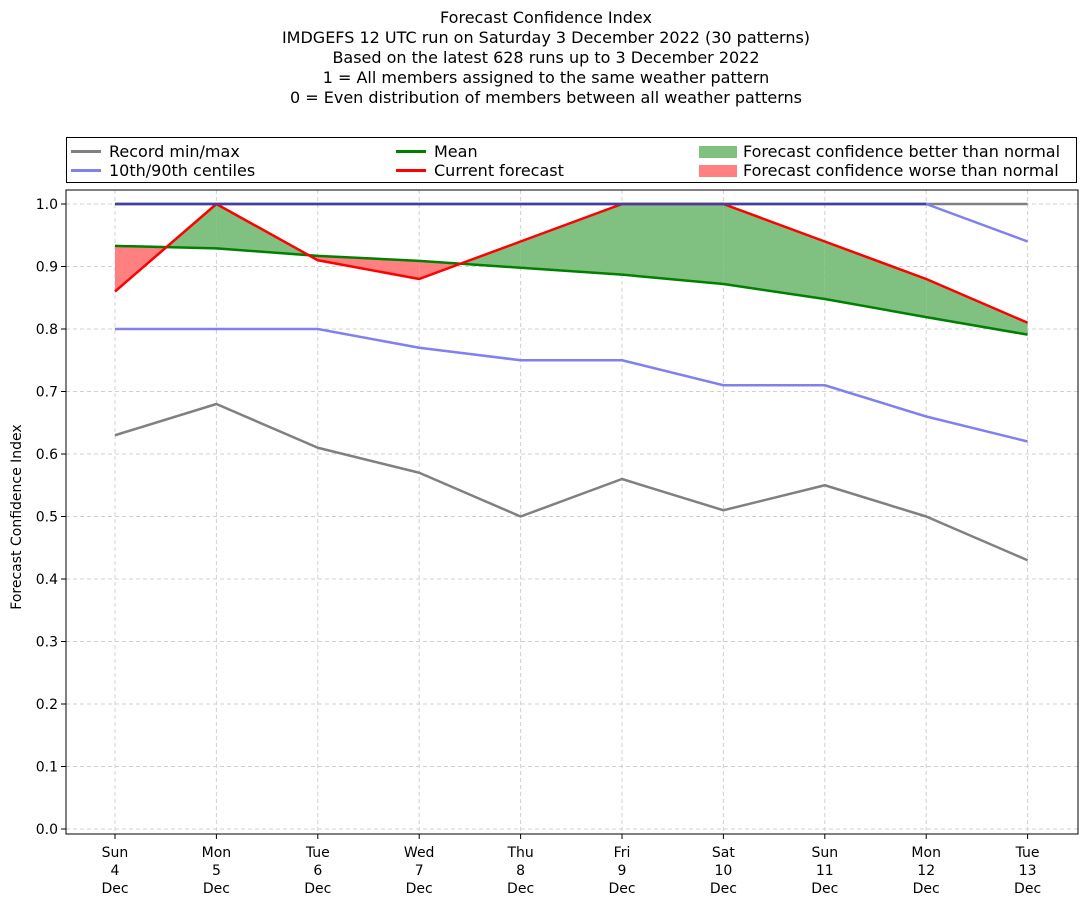 This screenshot has height=924, width=1092. I want to click on x-tick-label-8-2: Dec, so click(926, 889).